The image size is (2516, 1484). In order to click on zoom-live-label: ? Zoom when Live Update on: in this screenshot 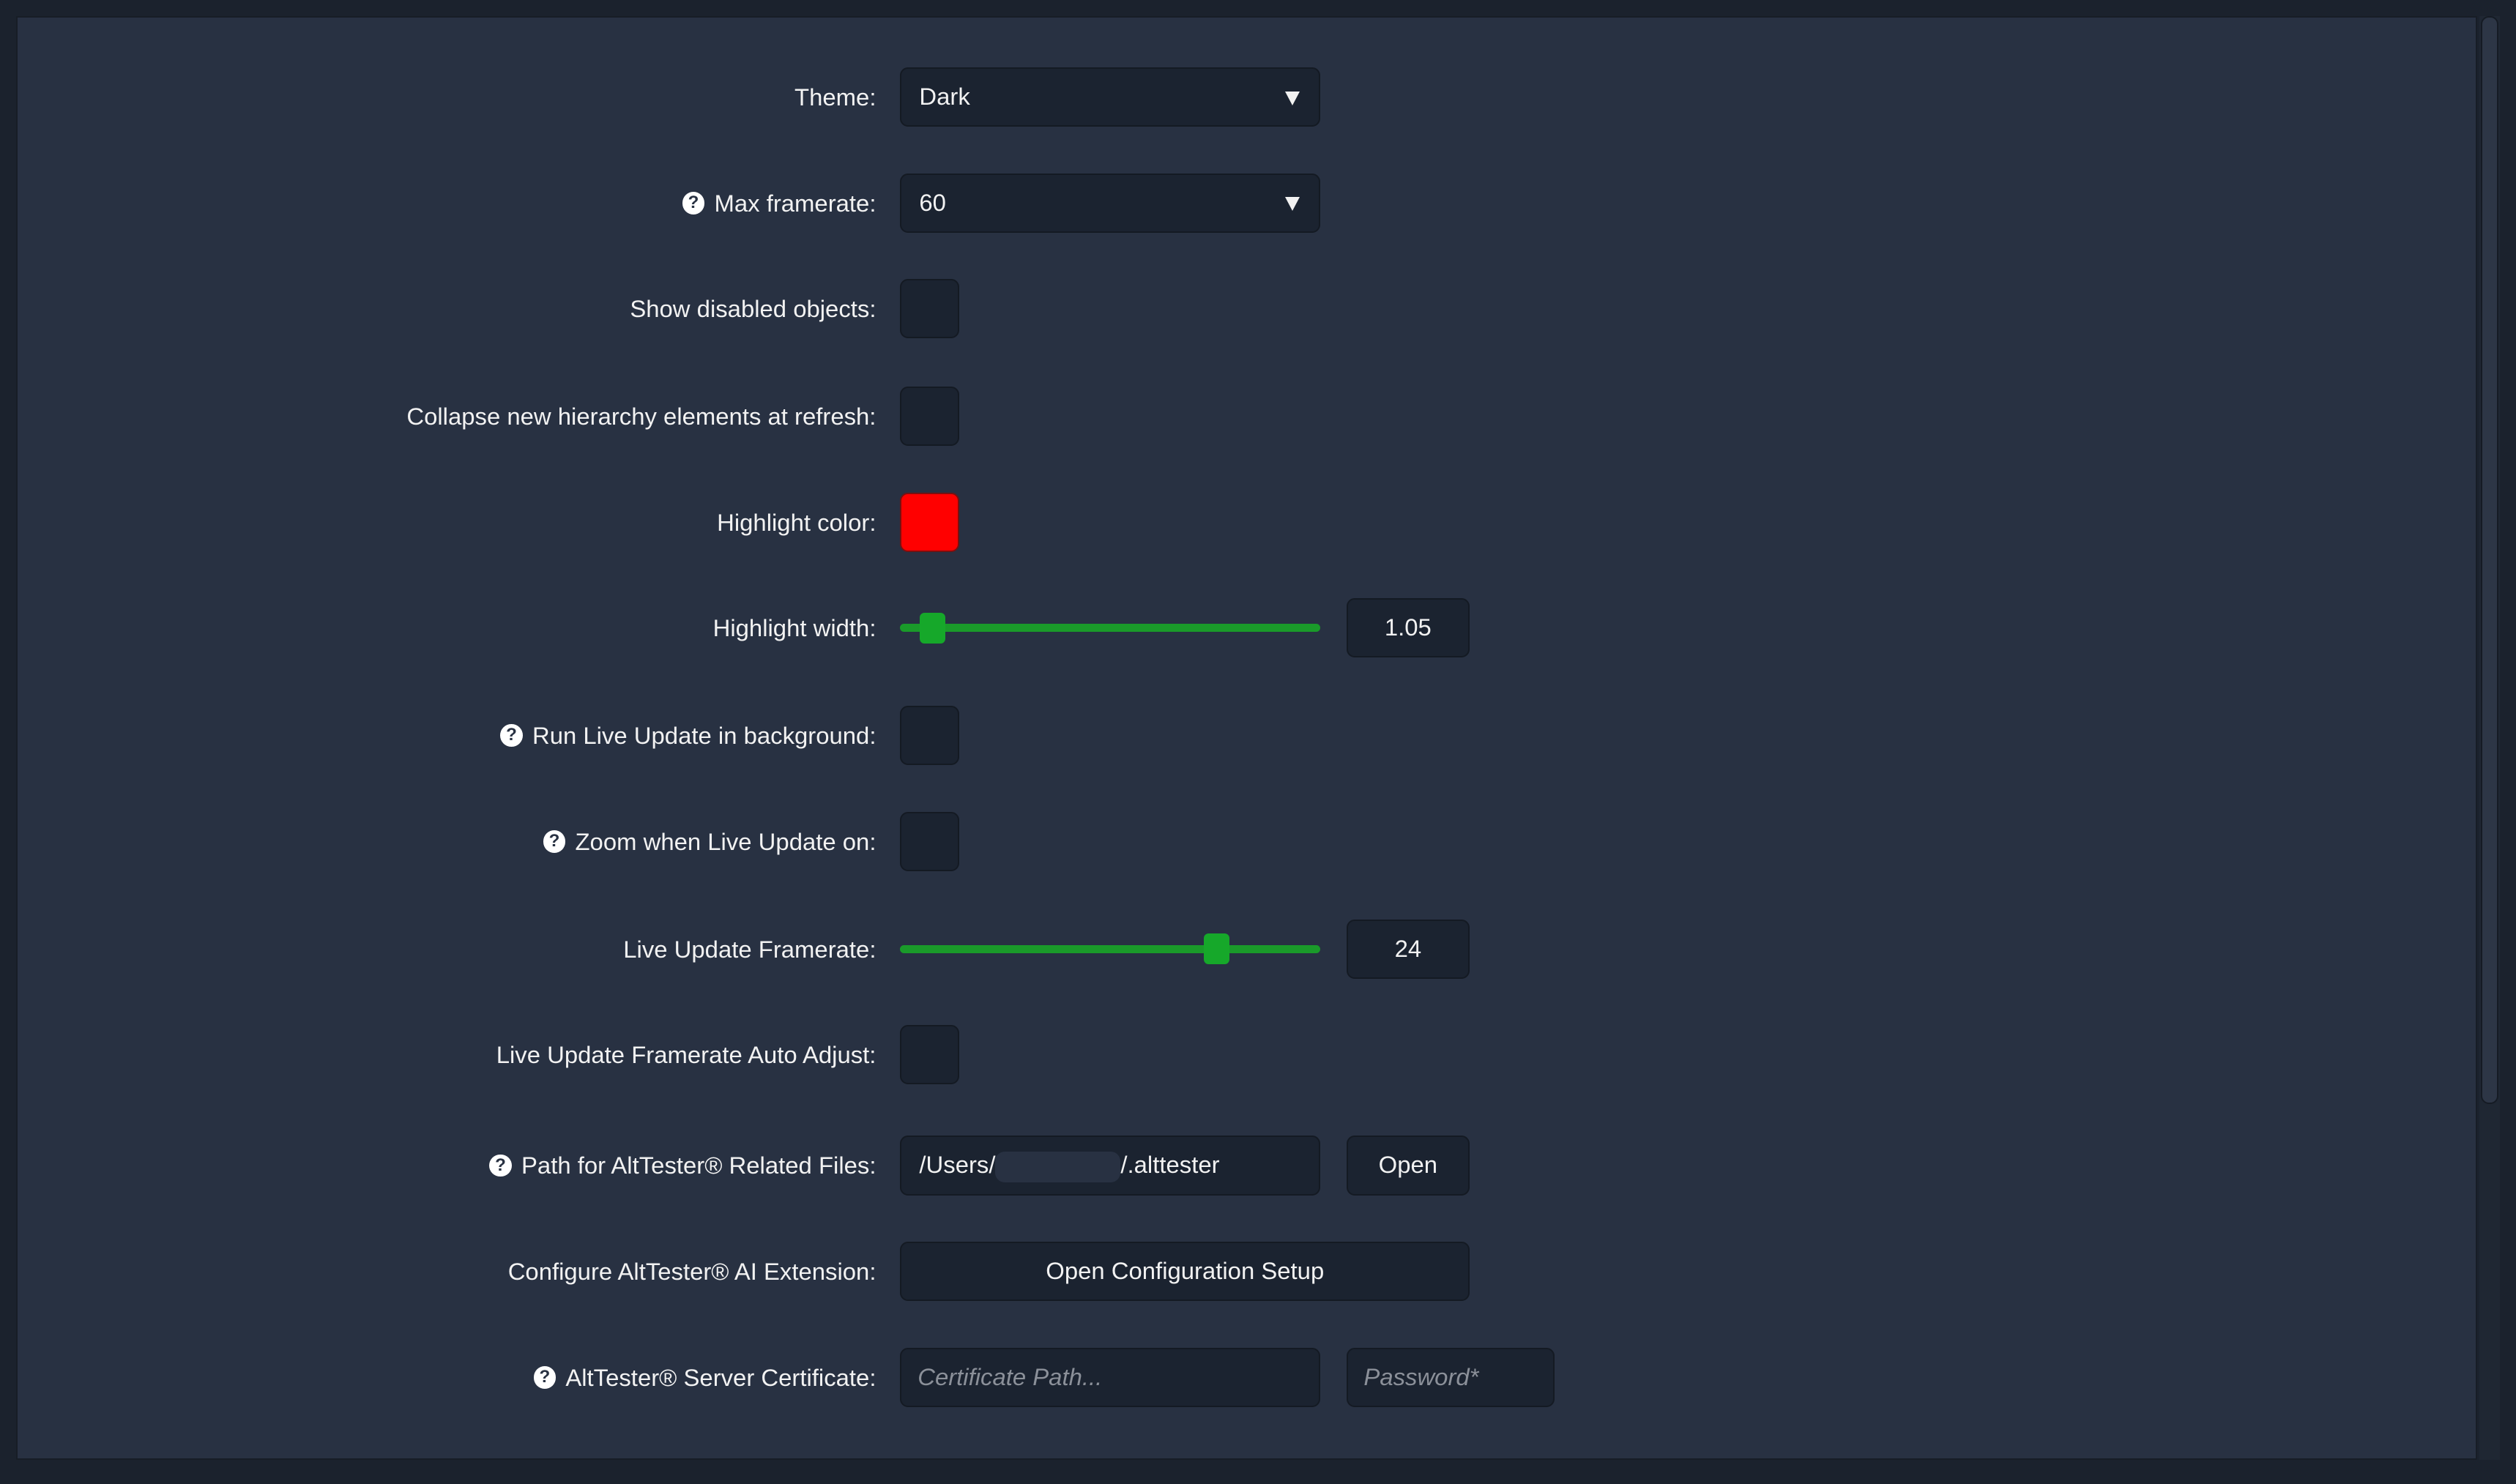, I will do `click(710, 841)`.